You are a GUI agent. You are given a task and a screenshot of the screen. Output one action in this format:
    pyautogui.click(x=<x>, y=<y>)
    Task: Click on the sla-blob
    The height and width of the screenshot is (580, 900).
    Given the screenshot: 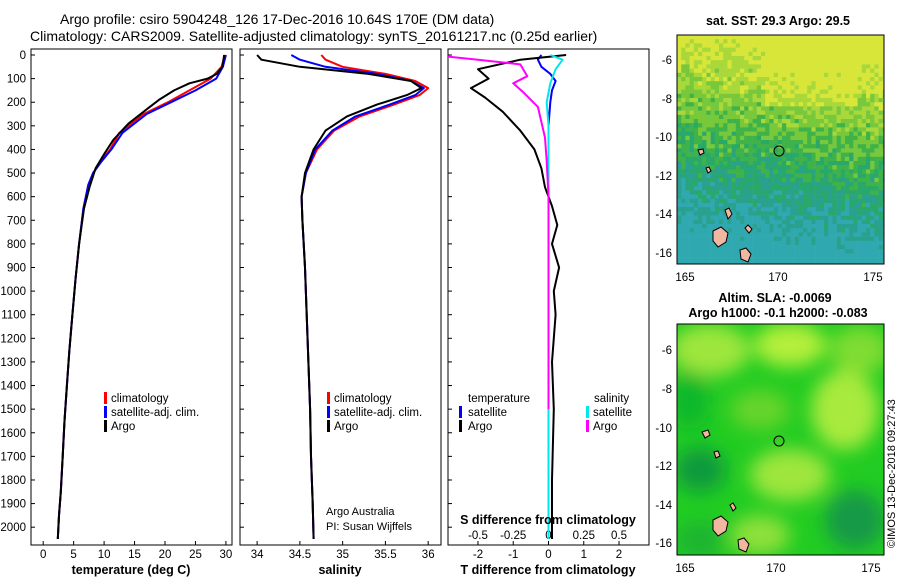 What is the action you would take?
    pyautogui.click(x=790, y=475)
    